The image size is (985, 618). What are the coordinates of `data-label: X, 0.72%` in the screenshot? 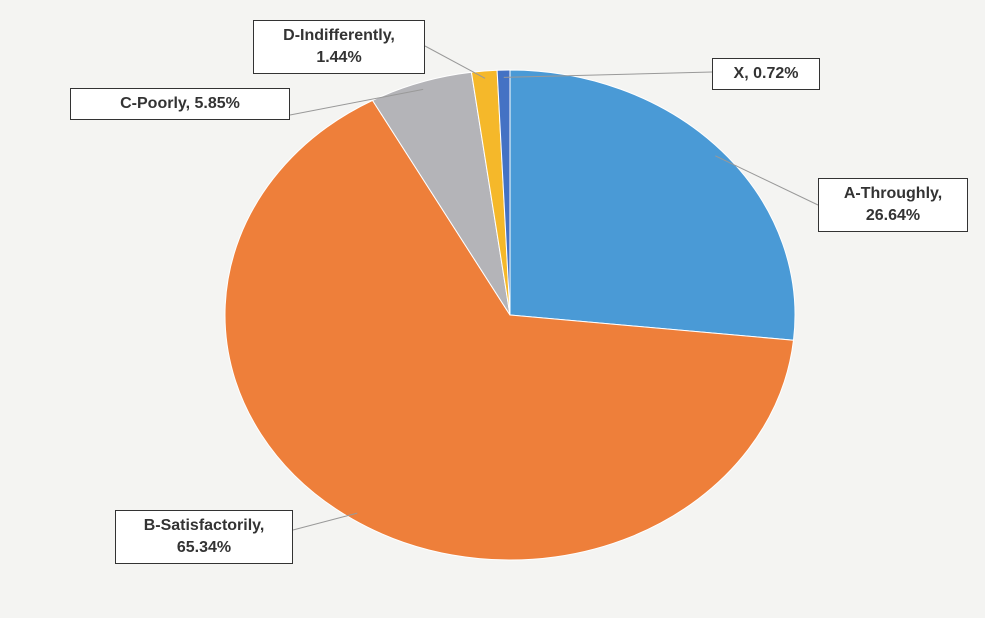 It's located at (766, 74).